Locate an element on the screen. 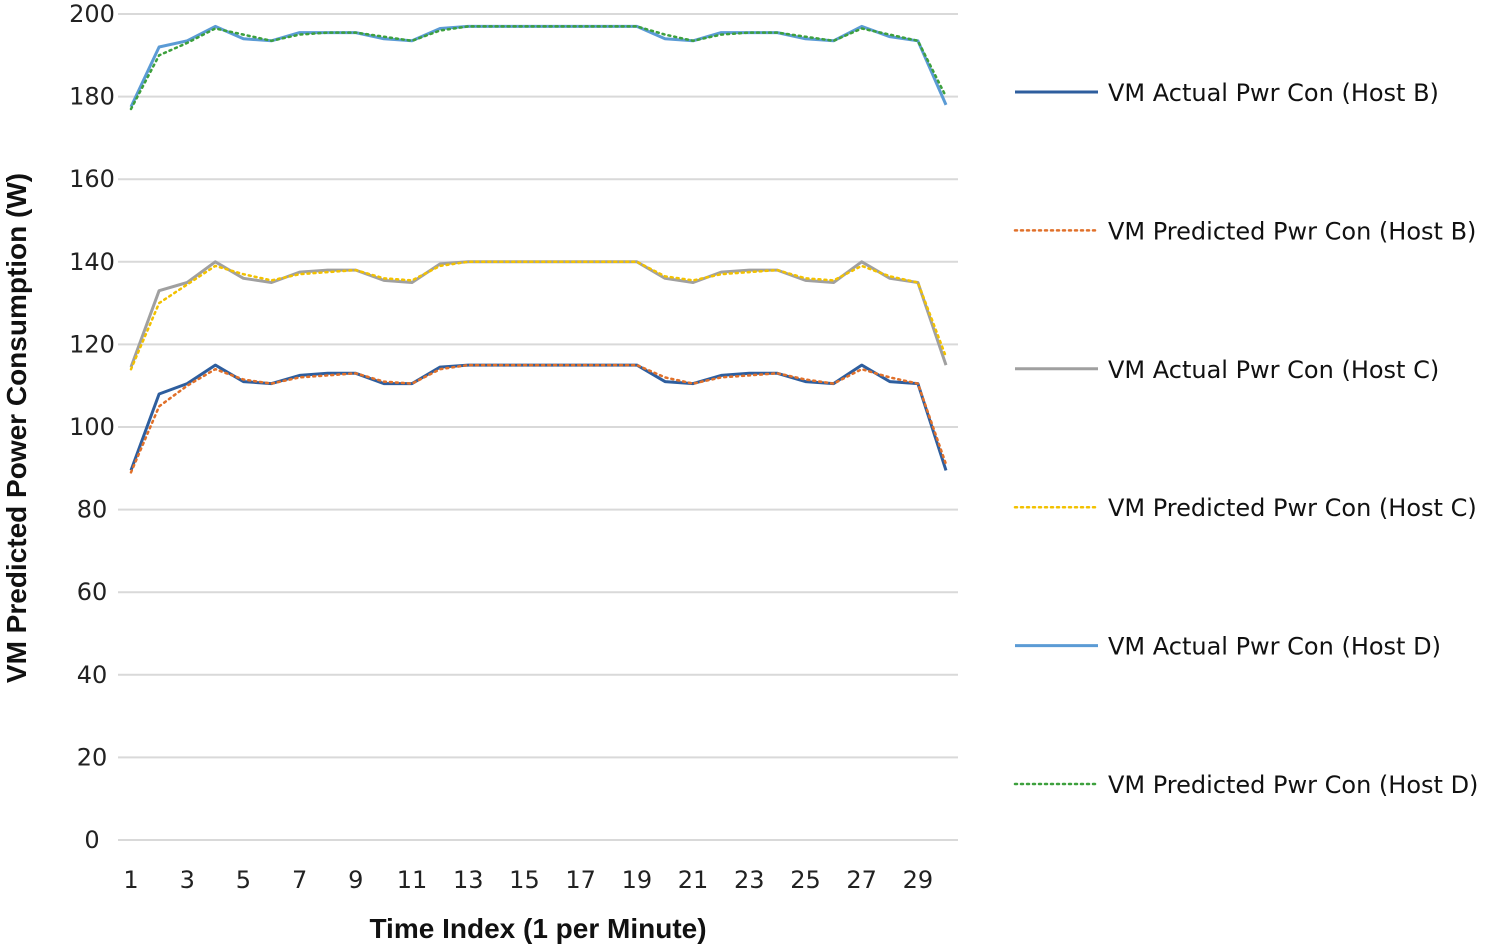  y-tick-label: 0 is located at coordinates (91, 840).